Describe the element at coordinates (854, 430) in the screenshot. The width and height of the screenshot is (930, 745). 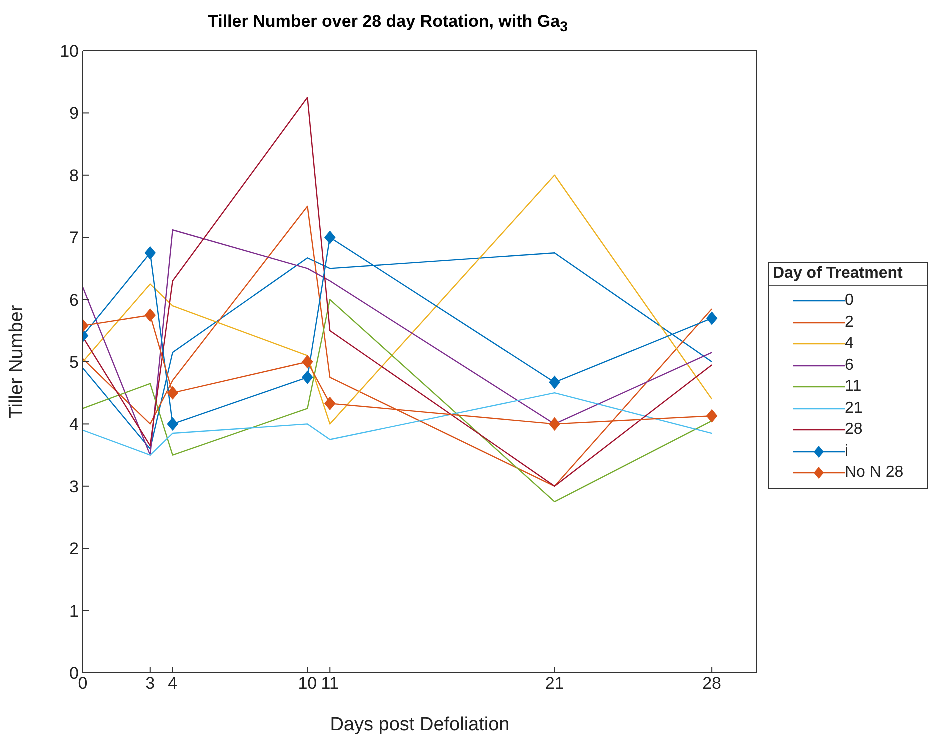
I see `legend-label: 28` at that location.